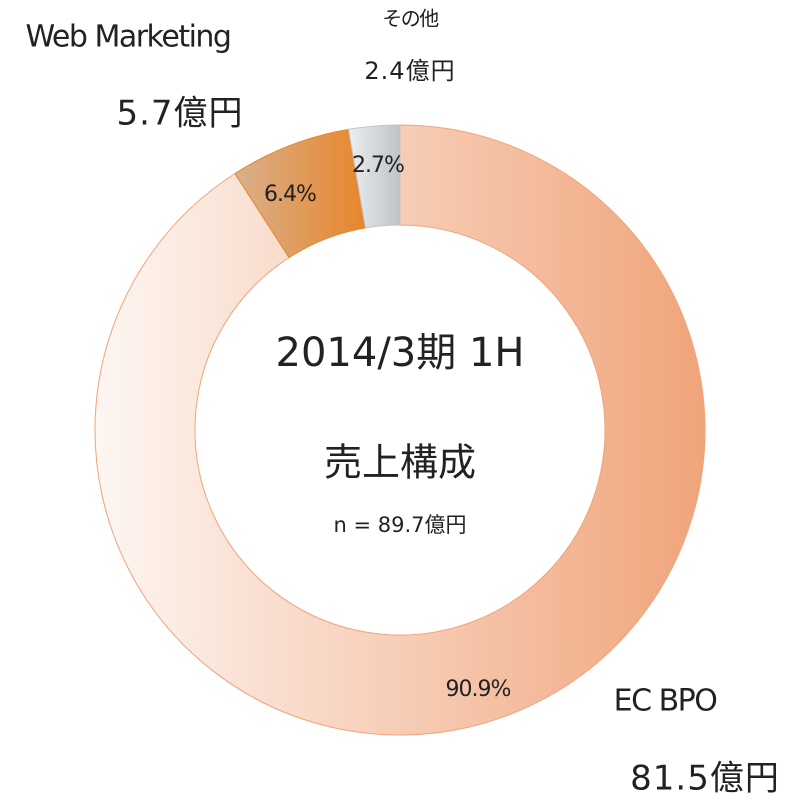  Describe the element at coordinates (290, 194) in the screenshot. I see `value-label: 6.4%` at that location.